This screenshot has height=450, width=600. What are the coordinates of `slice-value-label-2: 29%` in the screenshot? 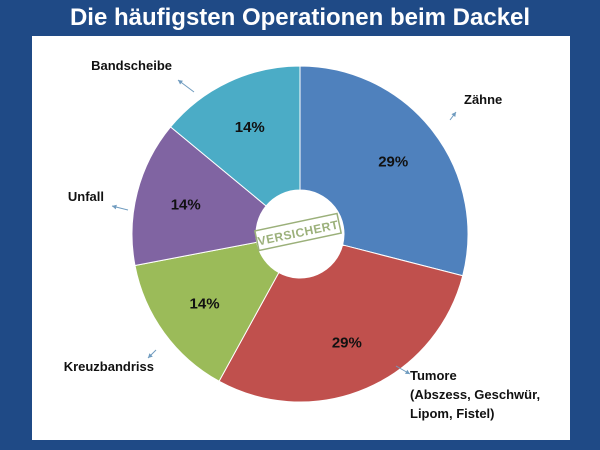 It's located at (347, 342).